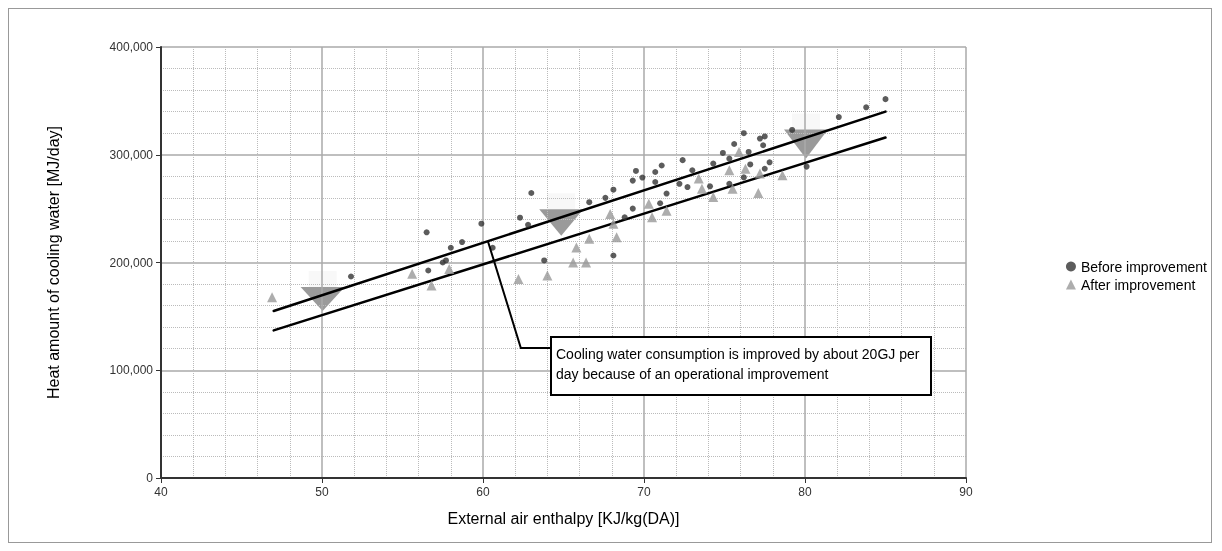  What do you see at coordinates (966, 492) in the screenshot?
I see `x-tick-label: 90` at bounding box center [966, 492].